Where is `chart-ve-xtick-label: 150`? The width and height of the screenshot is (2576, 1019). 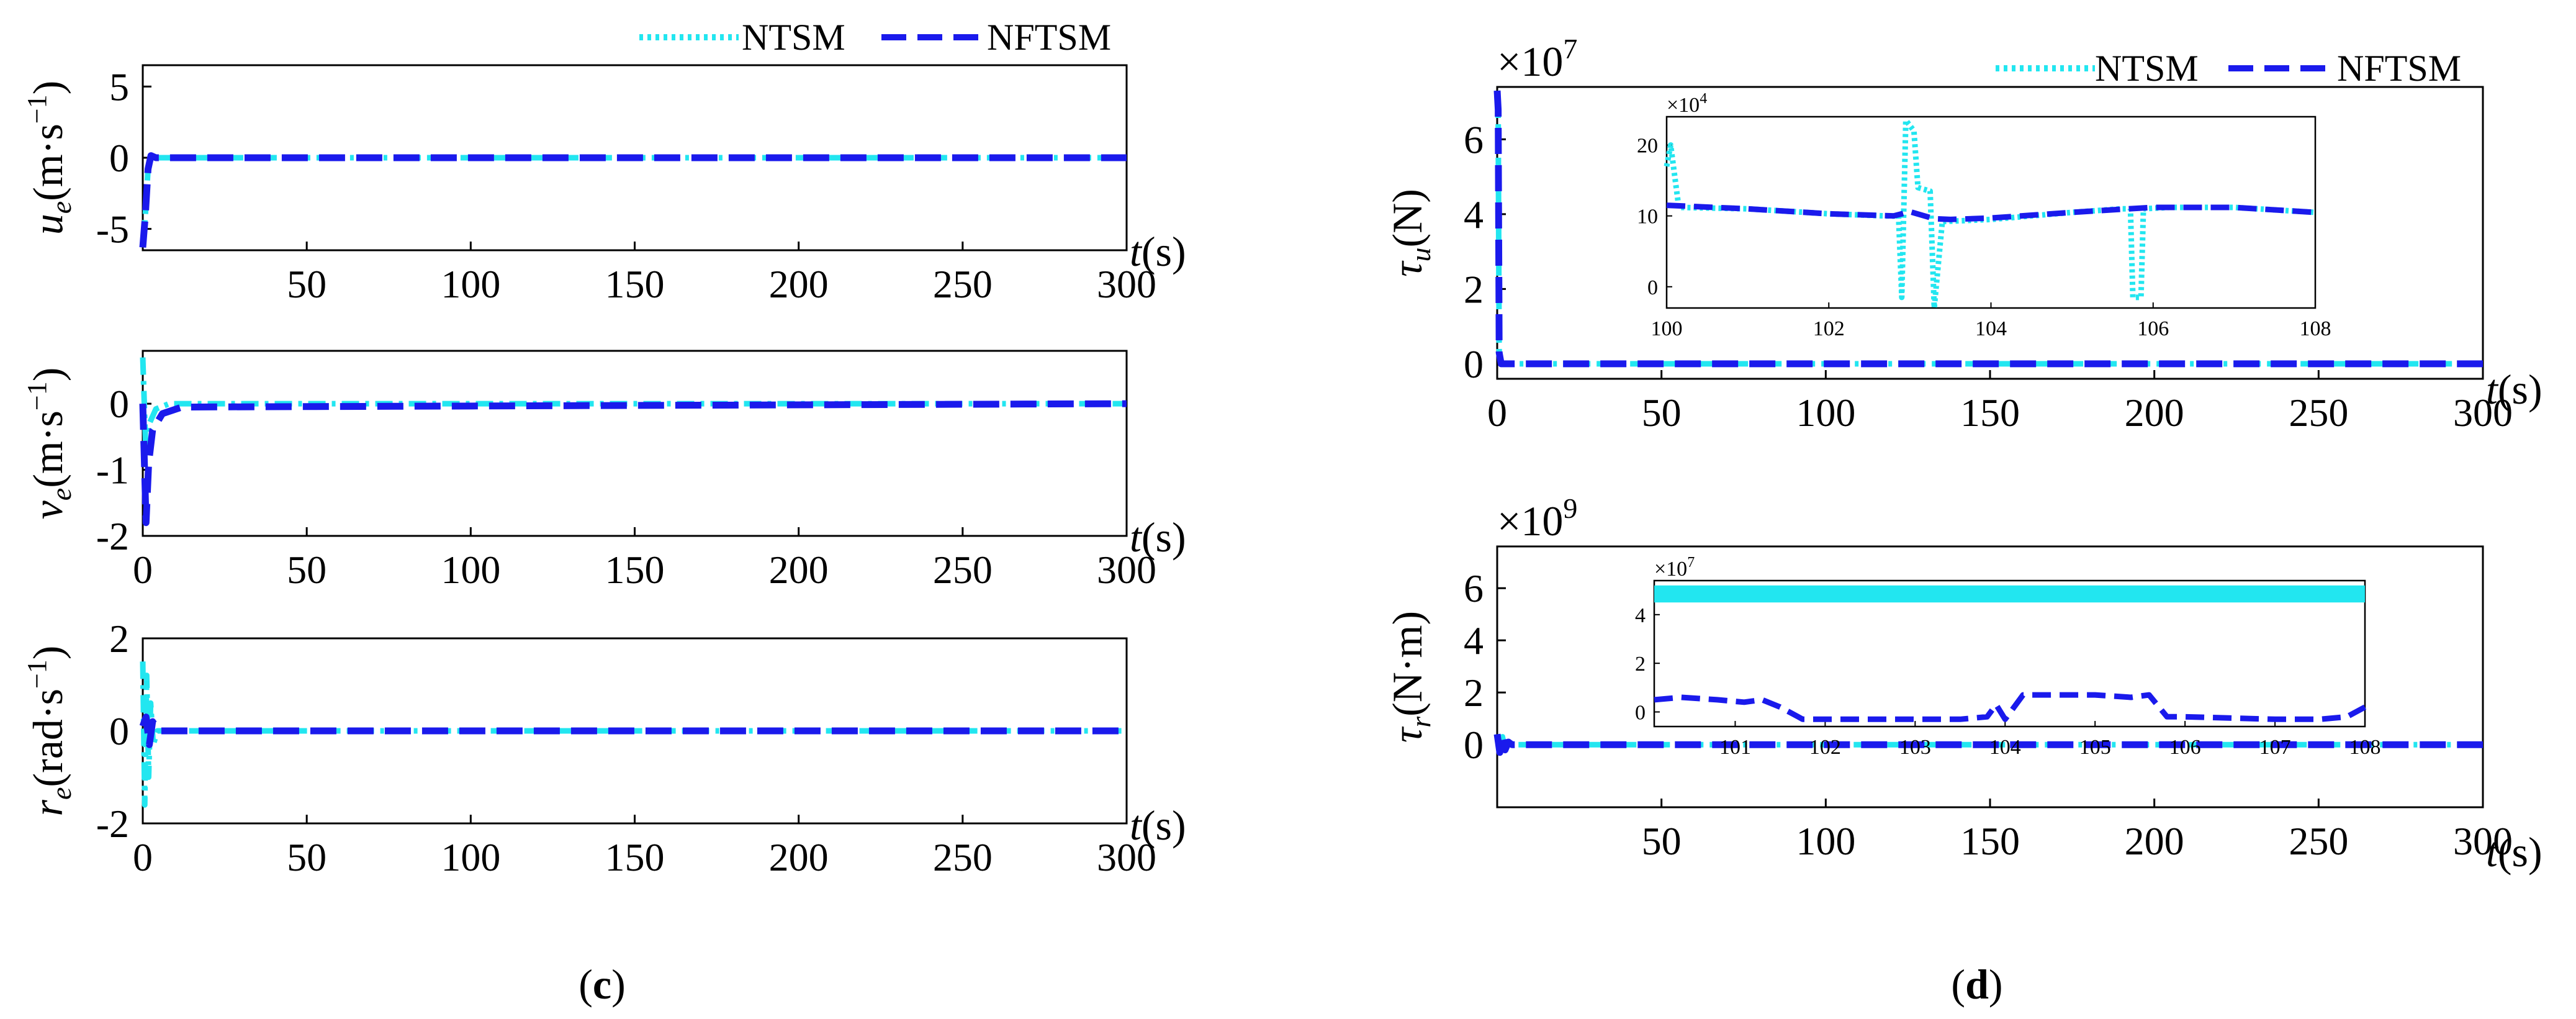 chart-ve-xtick-label: 150 is located at coordinates (635, 570).